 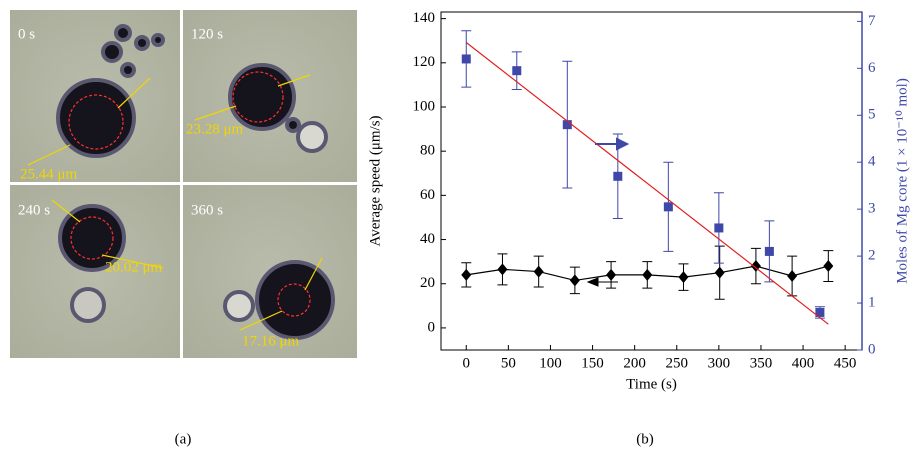 I want to click on y-tick-label: 20, so click(x=427, y=283).